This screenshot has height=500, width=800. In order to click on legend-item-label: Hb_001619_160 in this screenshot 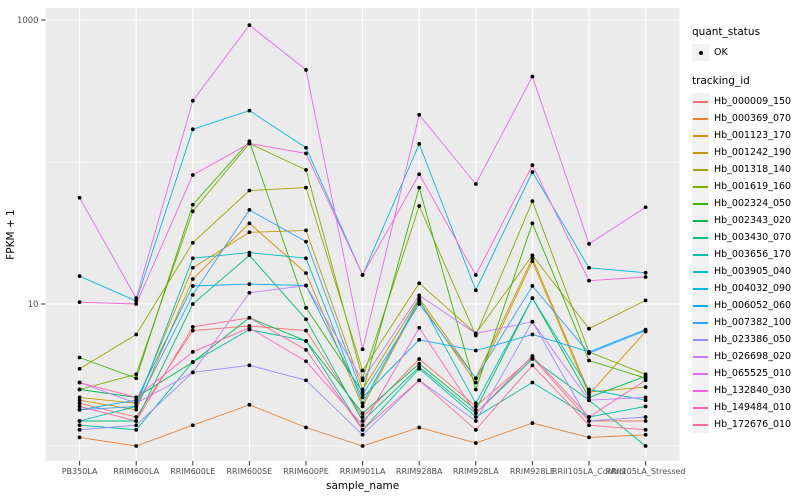, I will do `click(753, 186)`.